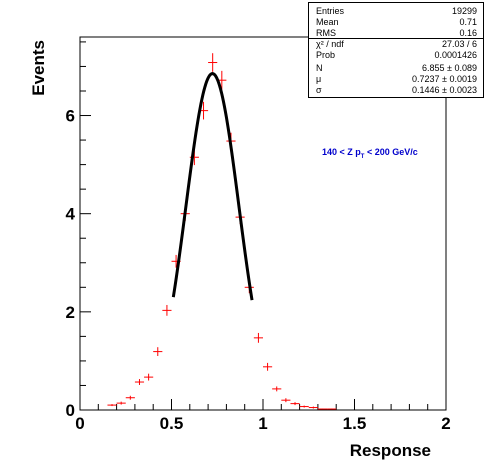  I want to click on stats-label: σ, so click(319, 90).